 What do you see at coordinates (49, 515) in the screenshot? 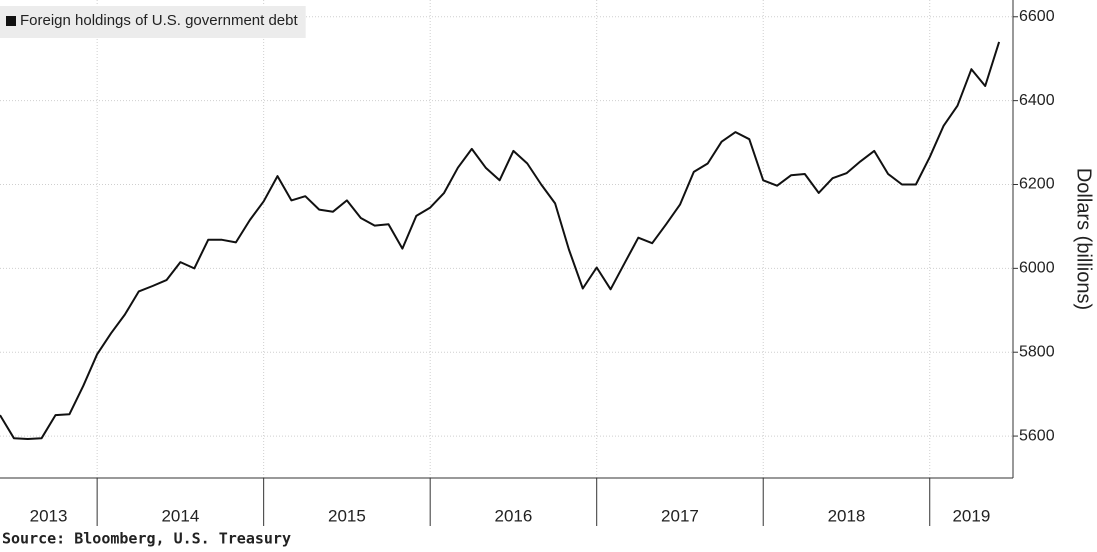
I see `x-tick-label: 2013` at bounding box center [49, 515].